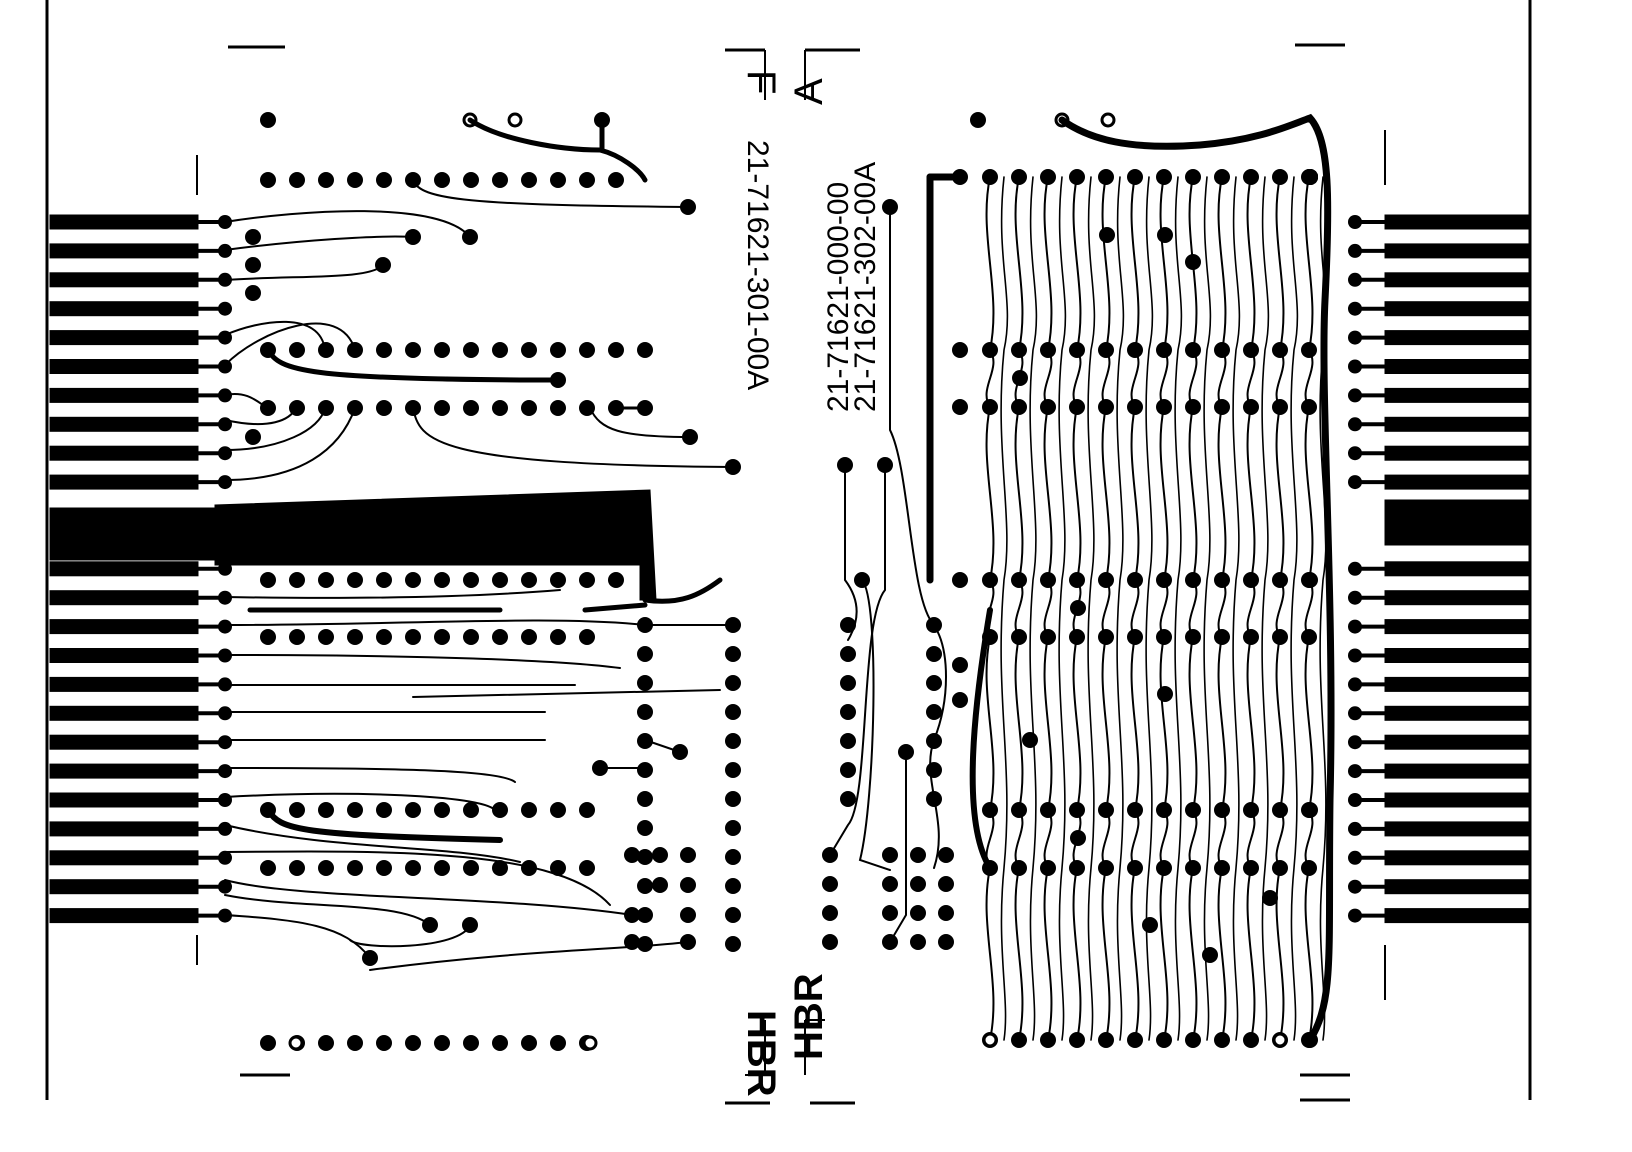 This screenshot has height=1152, width=1632. I want to click on ground-plane, so click(435, 545).